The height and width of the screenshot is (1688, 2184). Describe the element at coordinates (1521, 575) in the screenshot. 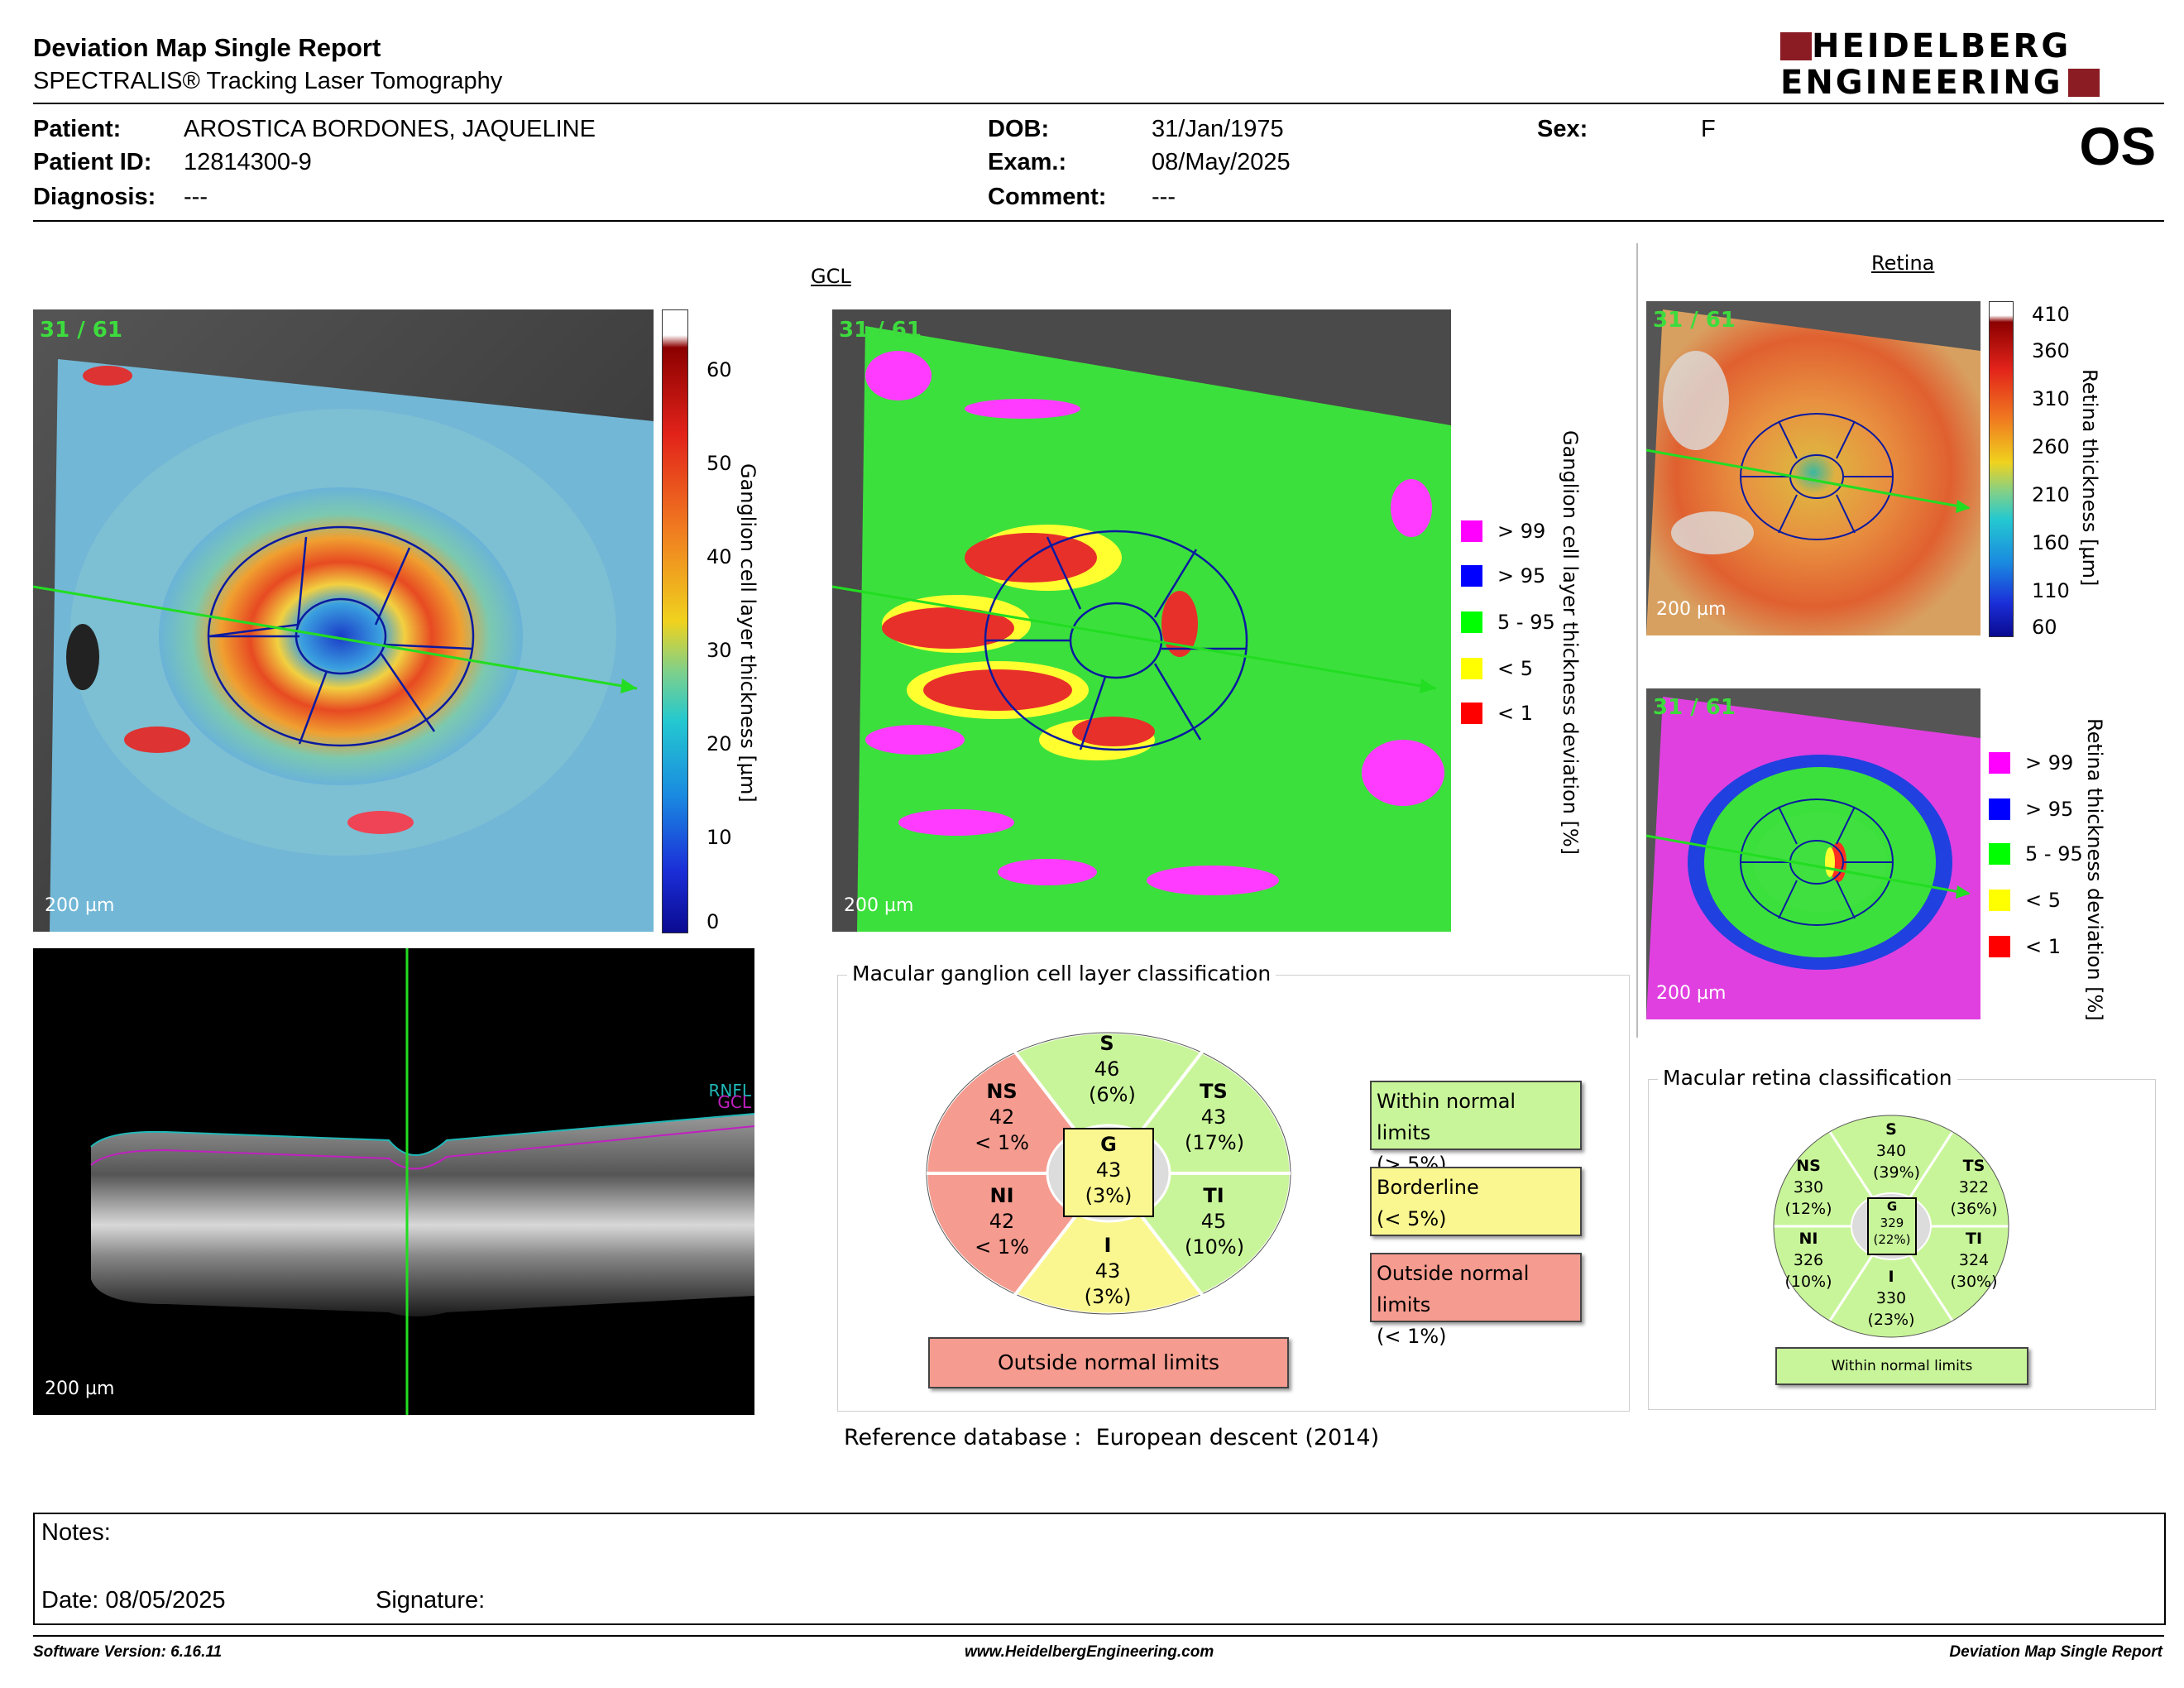

I see `legend-label: > 95` at that location.